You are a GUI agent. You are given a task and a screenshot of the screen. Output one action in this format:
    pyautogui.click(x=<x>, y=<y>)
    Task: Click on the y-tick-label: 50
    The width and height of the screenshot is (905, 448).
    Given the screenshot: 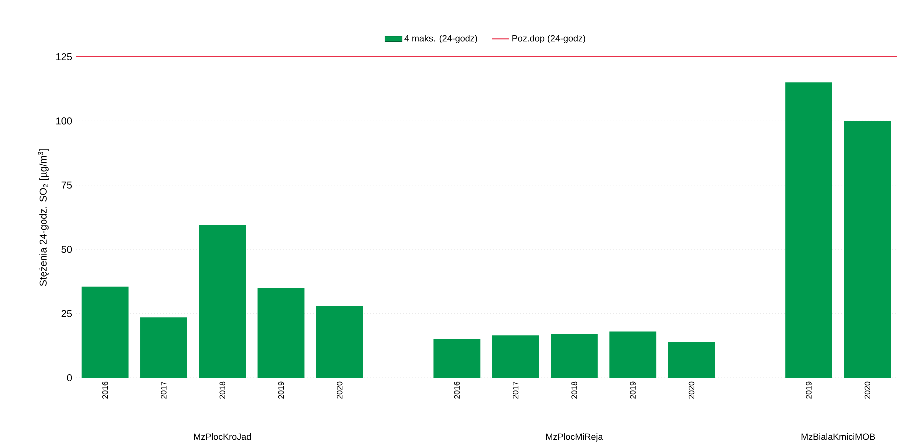 What is the action you would take?
    pyautogui.click(x=67, y=250)
    